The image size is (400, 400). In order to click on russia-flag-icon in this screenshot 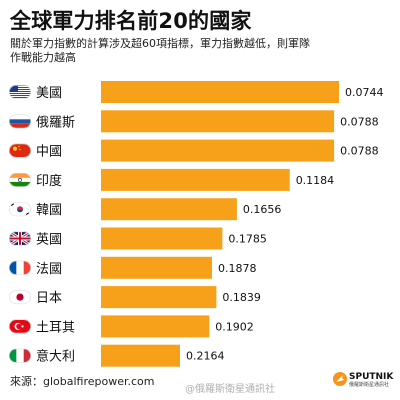, I will do `click(20, 121)`.